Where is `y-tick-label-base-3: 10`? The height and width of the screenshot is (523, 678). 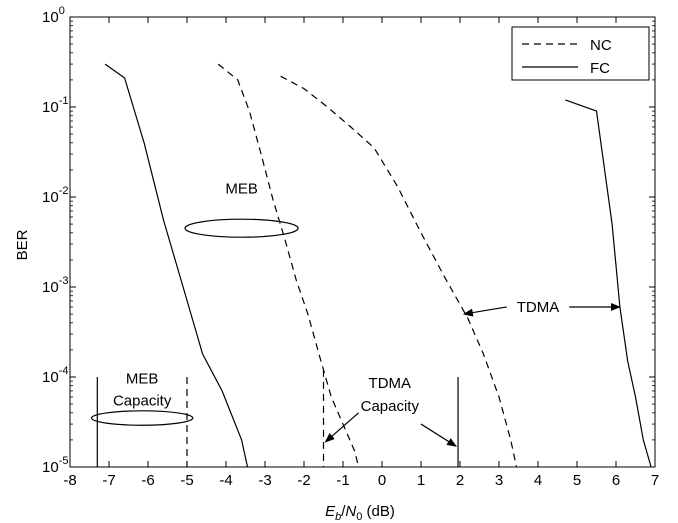 y-tick-label-base-3: 10 is located at coordinates (50, 197).